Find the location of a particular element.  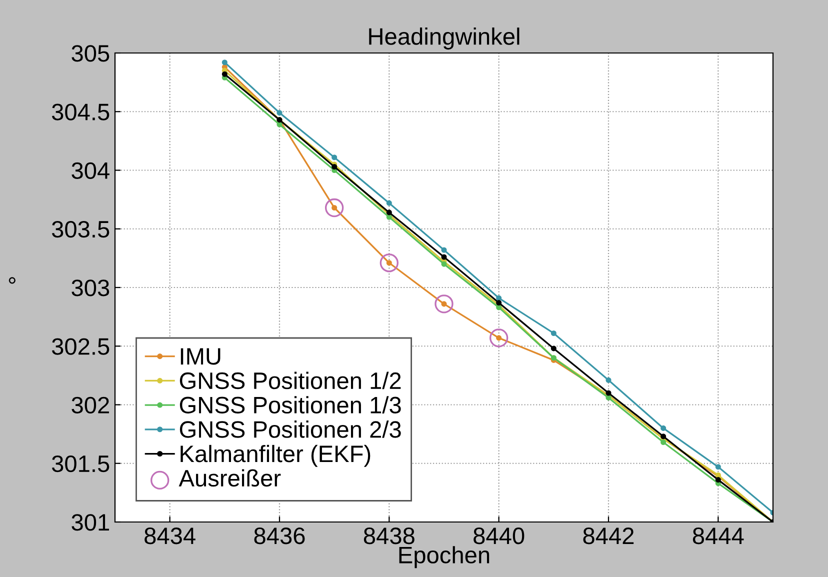

legend-label: GNSS Positionen 2/3 is located at coordinates (290, 429).